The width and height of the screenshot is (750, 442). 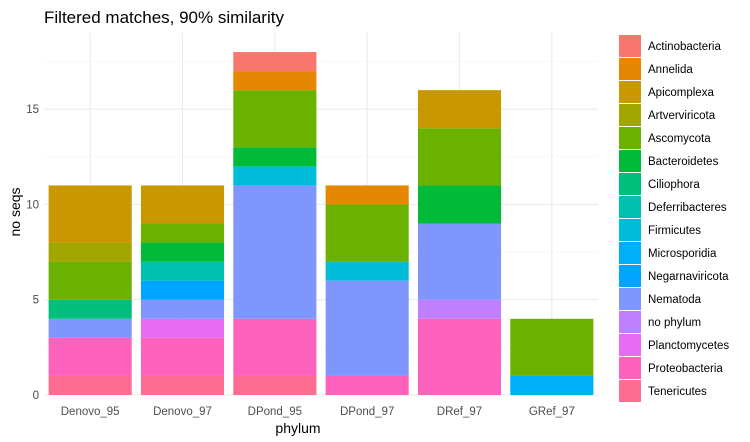 I want to click on legend-item: Negarnaviricota, so click(x=674, y=276).